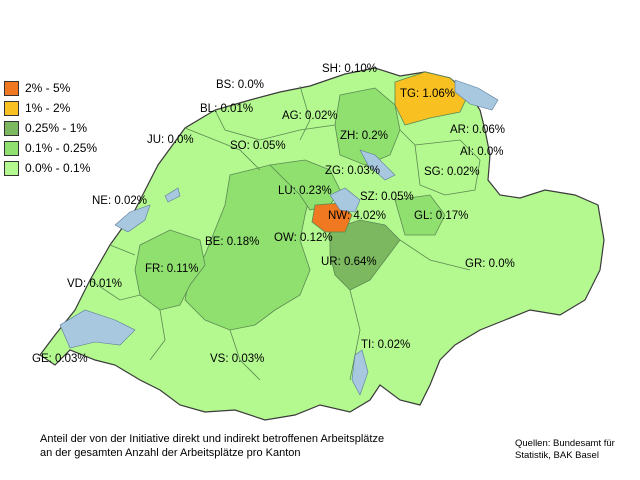 The height and width of the screenshot is (480, 640). Describe the element at coordinates (57, 168) in the screenshot. I see `legend-label: 0.0% - 0.1%` at that location.